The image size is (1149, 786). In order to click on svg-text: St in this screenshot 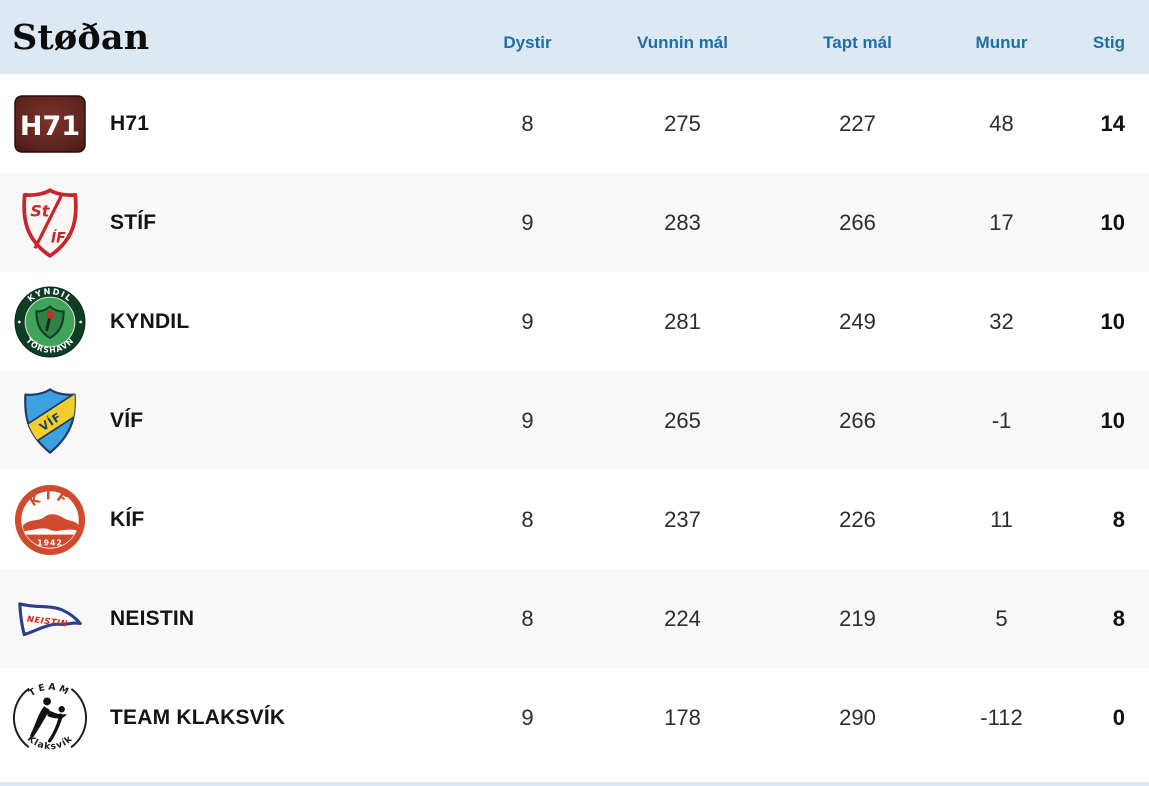, I will do `click(40, 210)`.